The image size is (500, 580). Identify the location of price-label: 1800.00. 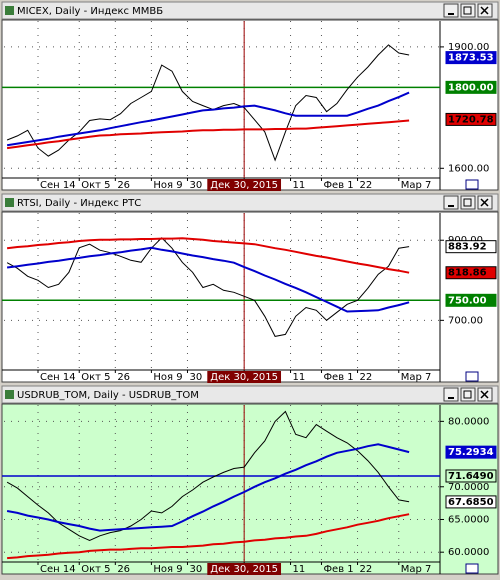
(471, 87).